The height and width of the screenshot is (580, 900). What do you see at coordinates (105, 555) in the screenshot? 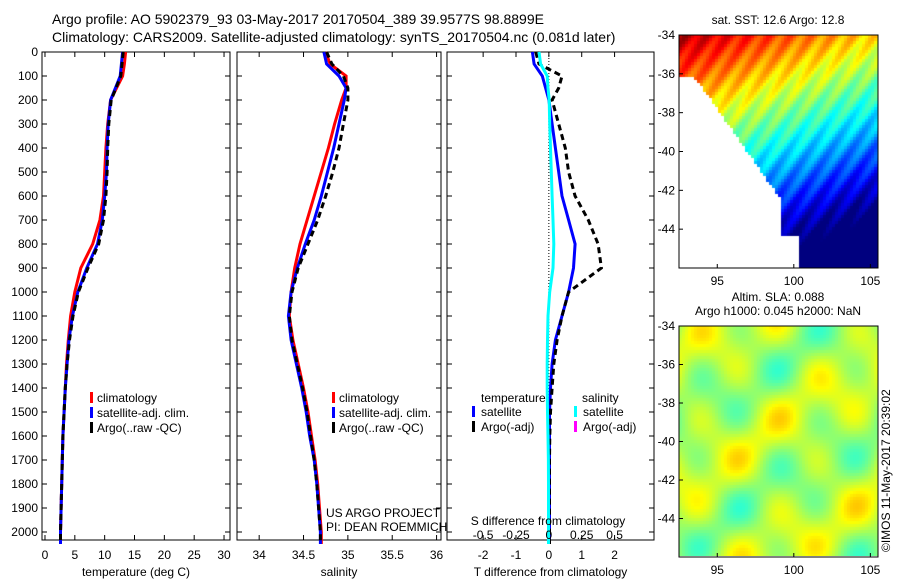
I see `x-tick-label: 10` at bounding box center [105, 555].